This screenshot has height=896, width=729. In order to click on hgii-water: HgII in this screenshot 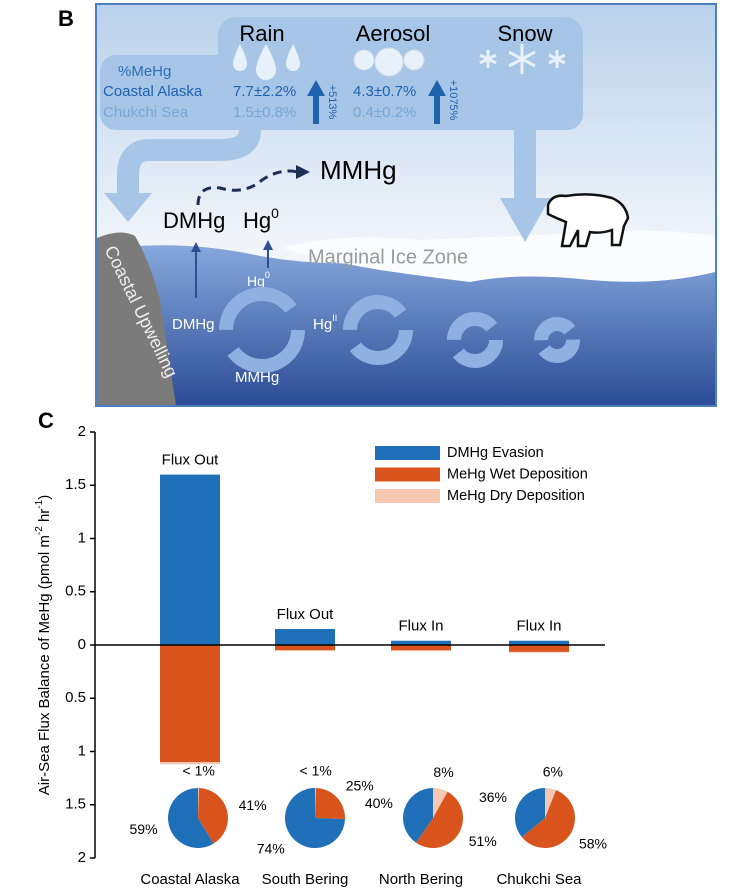, I will do `click(325, 323)`.